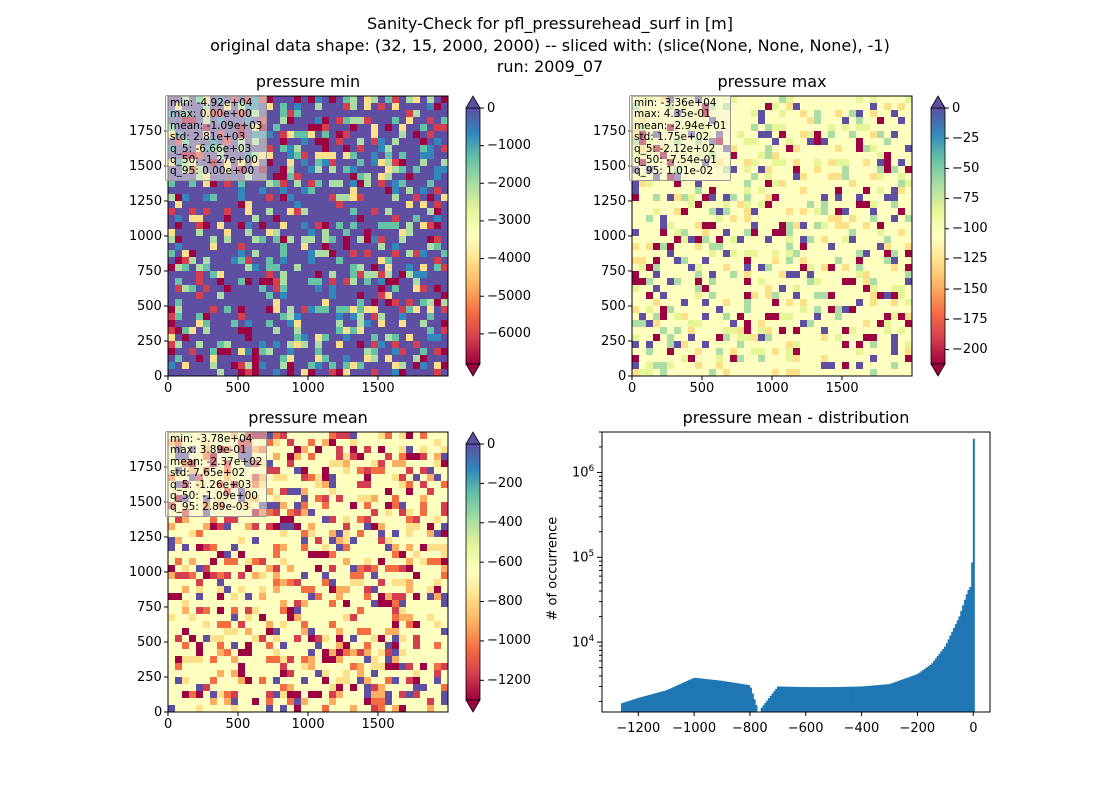 The width and height of the screenshot is (1100, 800). What do you see at coordinates (966, 168) in the screenshot?
I see `colorbar-tick-label: −50` at bounding box center [966, 168].